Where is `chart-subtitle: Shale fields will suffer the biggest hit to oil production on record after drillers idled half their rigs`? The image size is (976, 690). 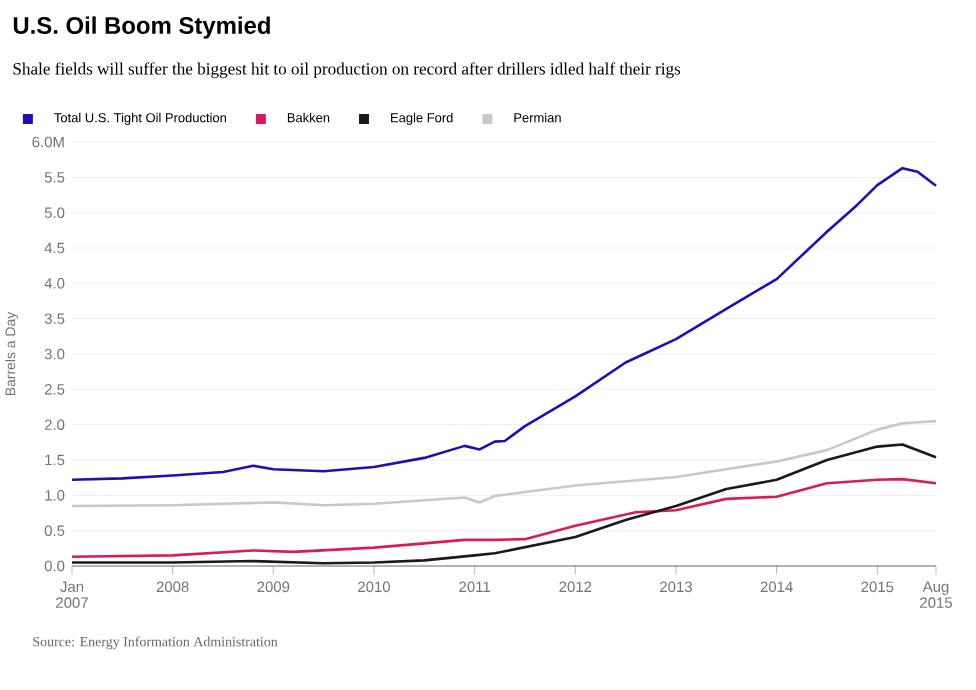 chart-subtitle: Shale fields will suffer the biggest hit to oil production on record after drillers idled half their rigs is located at coordinates (347, 70).